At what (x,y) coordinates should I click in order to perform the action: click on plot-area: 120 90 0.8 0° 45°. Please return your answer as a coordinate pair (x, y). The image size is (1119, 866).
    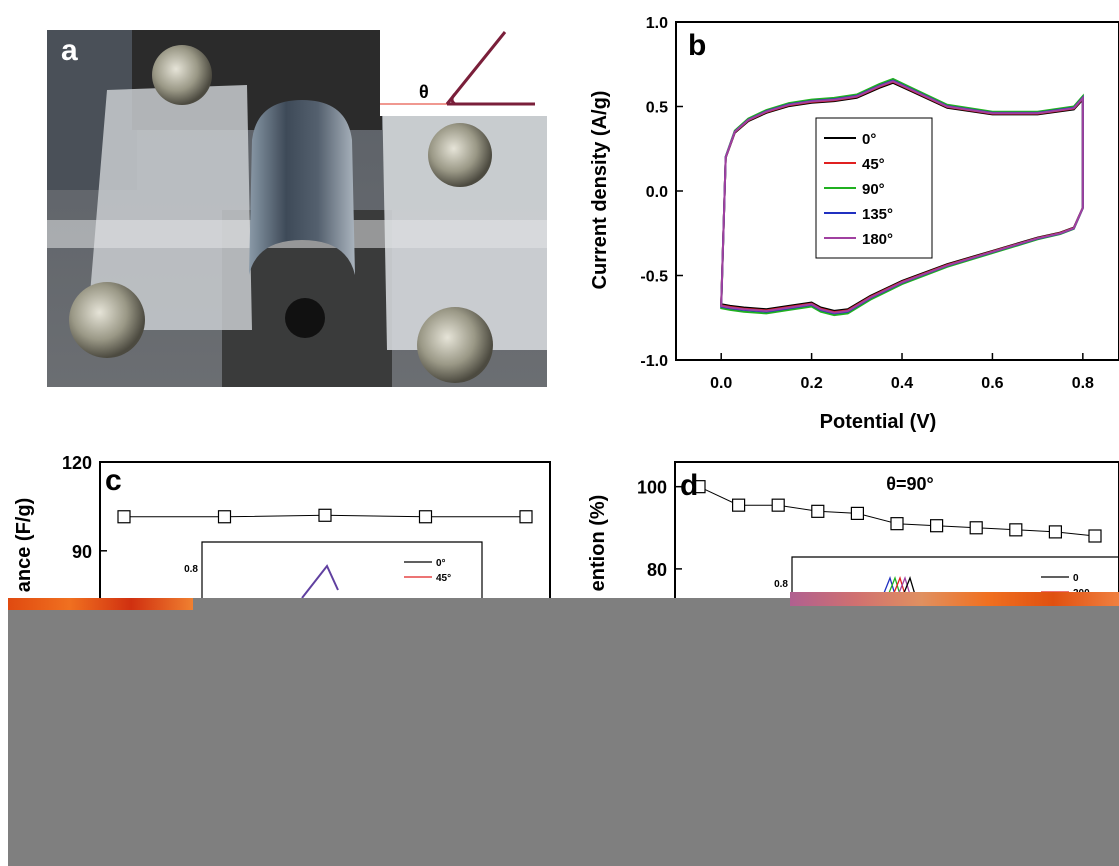
    Looking at the image, I should click on (306, 531).